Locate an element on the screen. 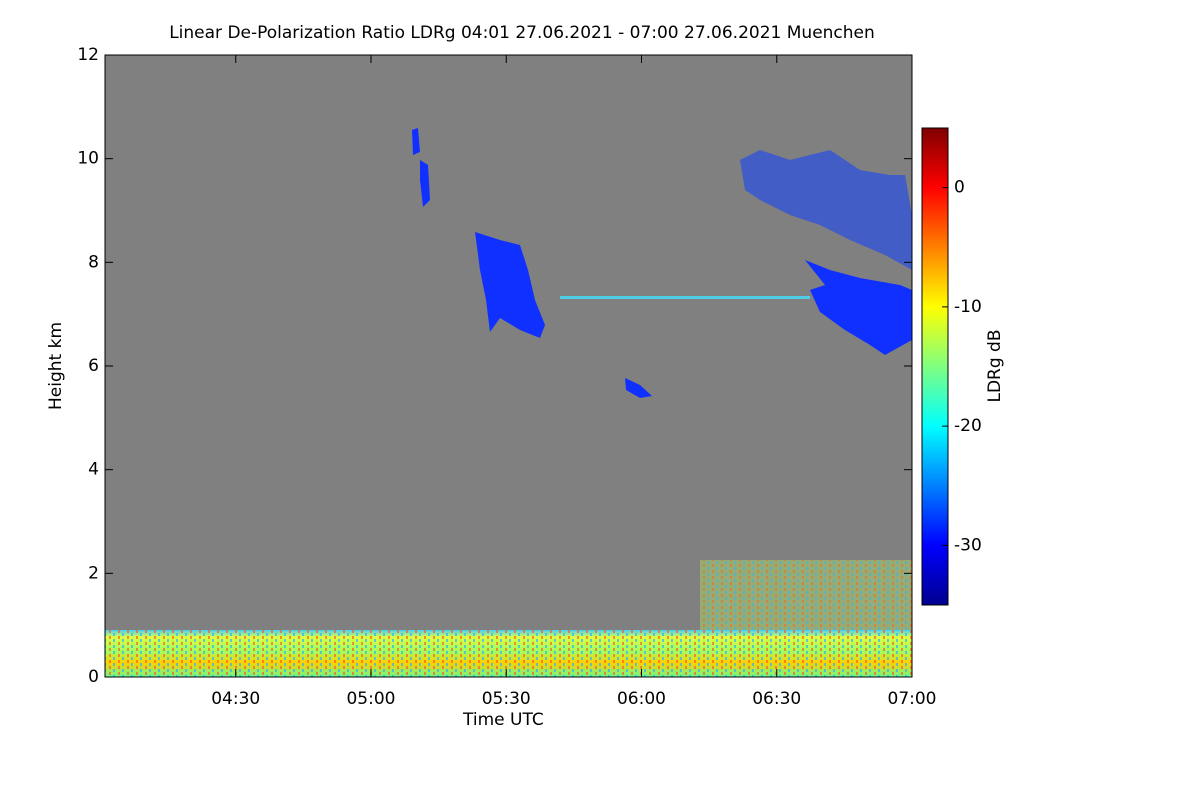  boundary-layer-noise is located at coordinates (508, 653).